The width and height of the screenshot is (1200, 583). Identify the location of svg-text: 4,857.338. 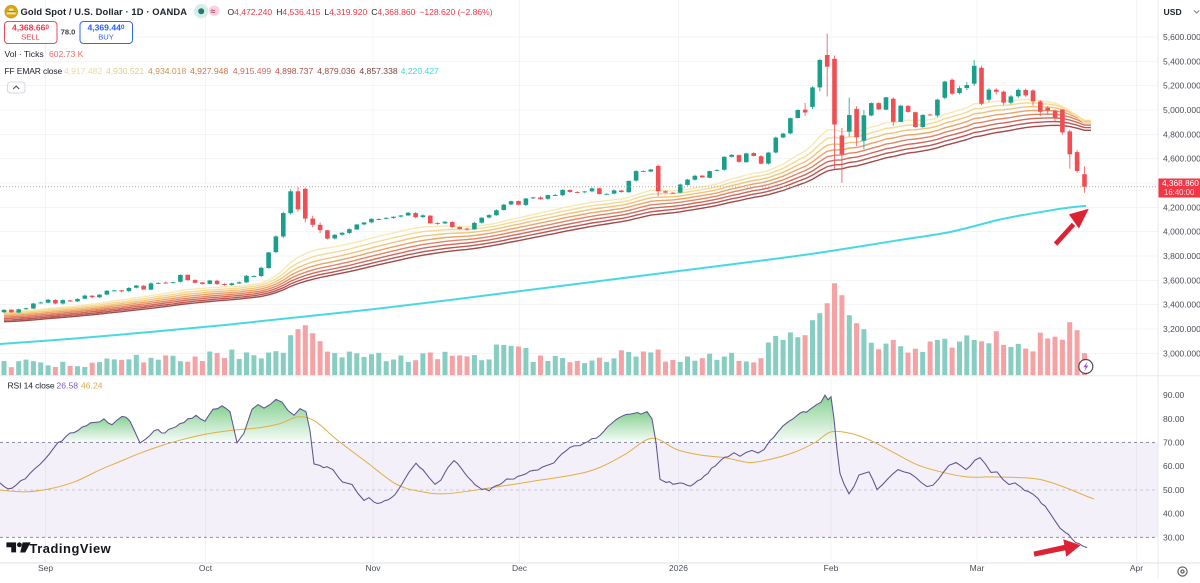
(378, 71).